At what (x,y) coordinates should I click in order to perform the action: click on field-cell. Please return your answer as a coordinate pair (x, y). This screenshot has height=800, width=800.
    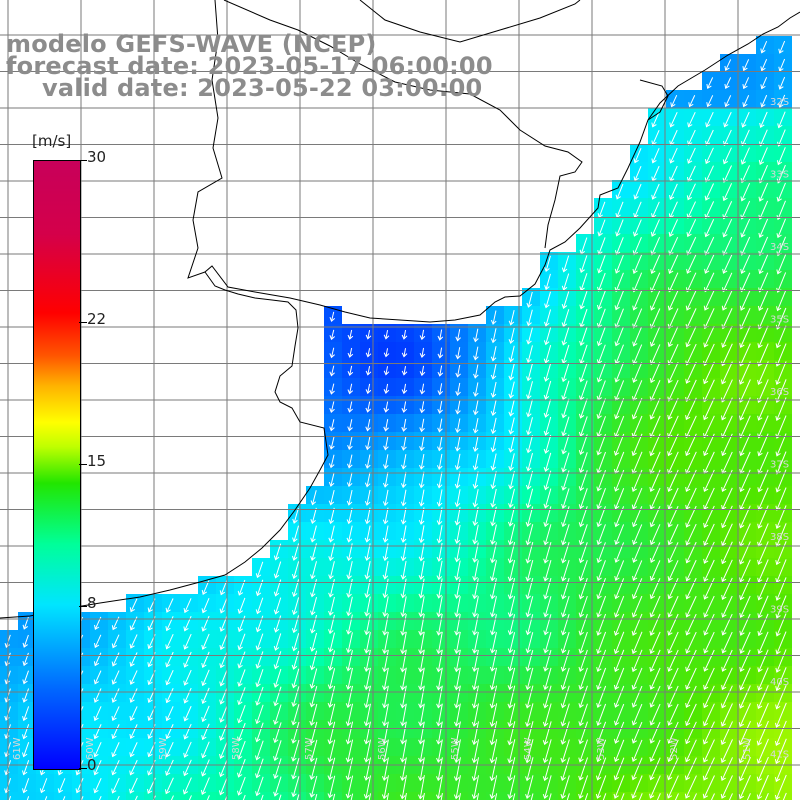
    Looking at the image, I should click on (693, 796).